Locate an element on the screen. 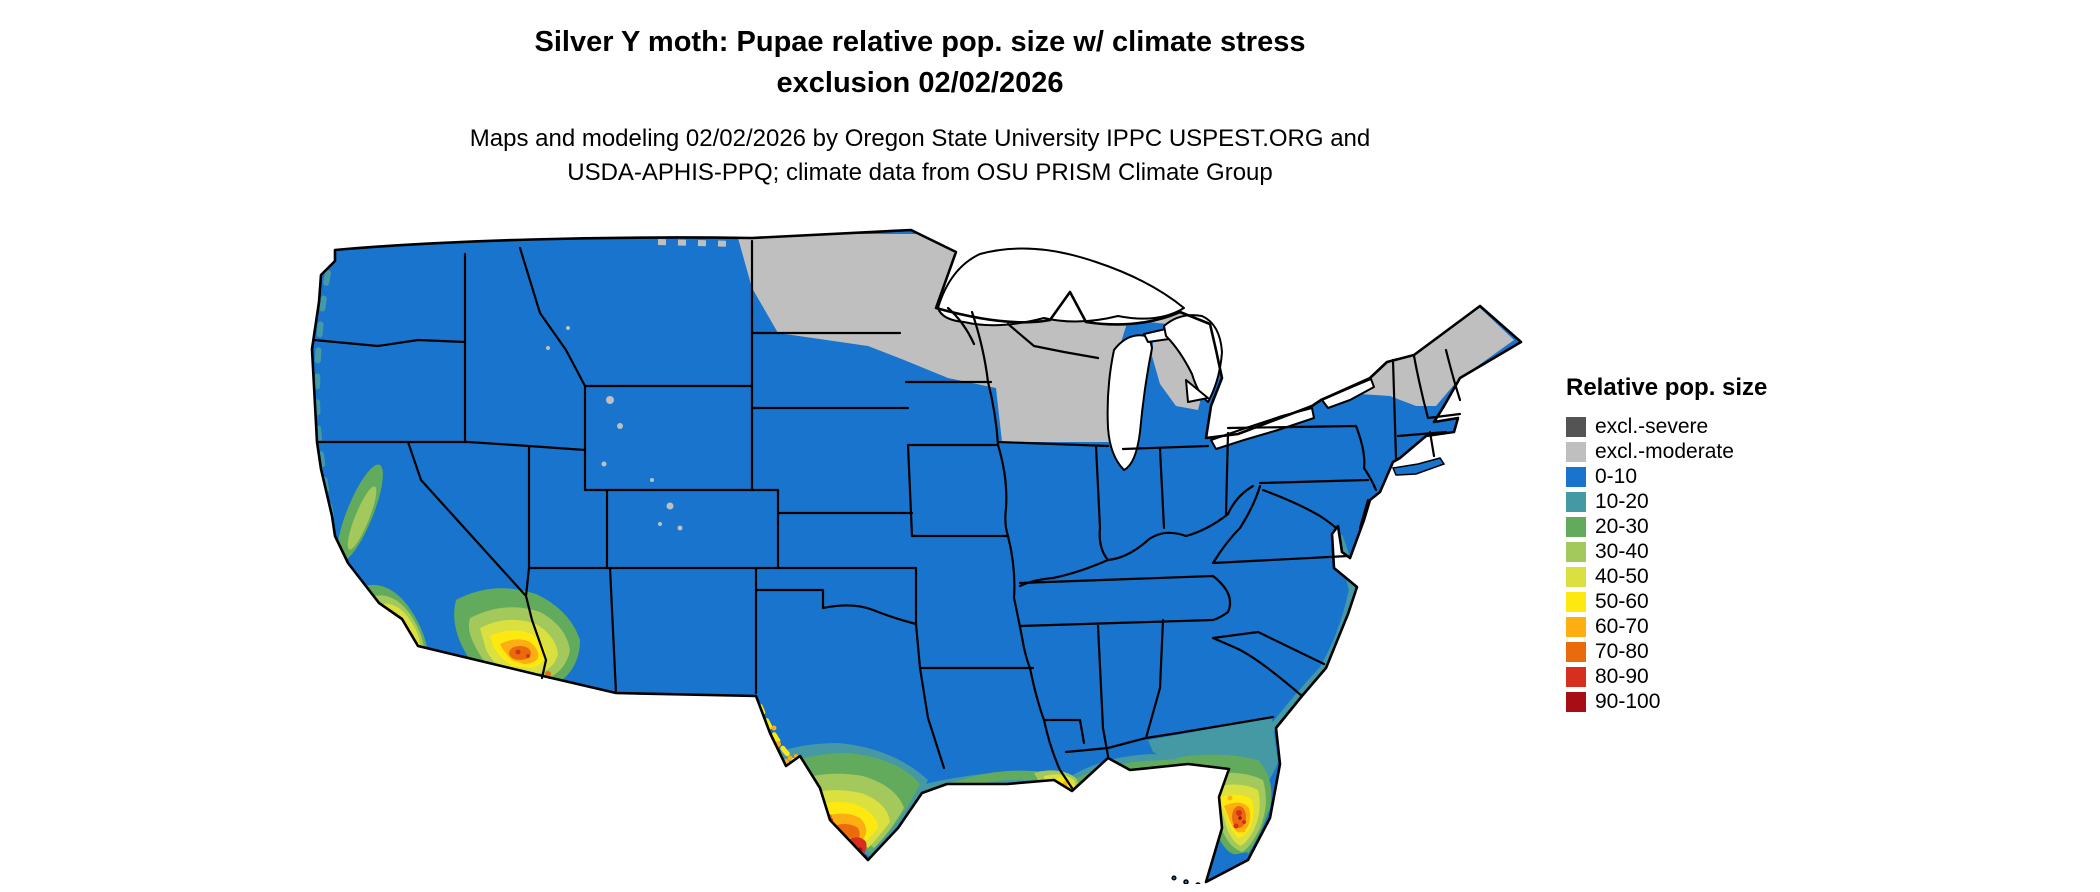  legend-label: 20-30 is located at coordinates (1622, 526).